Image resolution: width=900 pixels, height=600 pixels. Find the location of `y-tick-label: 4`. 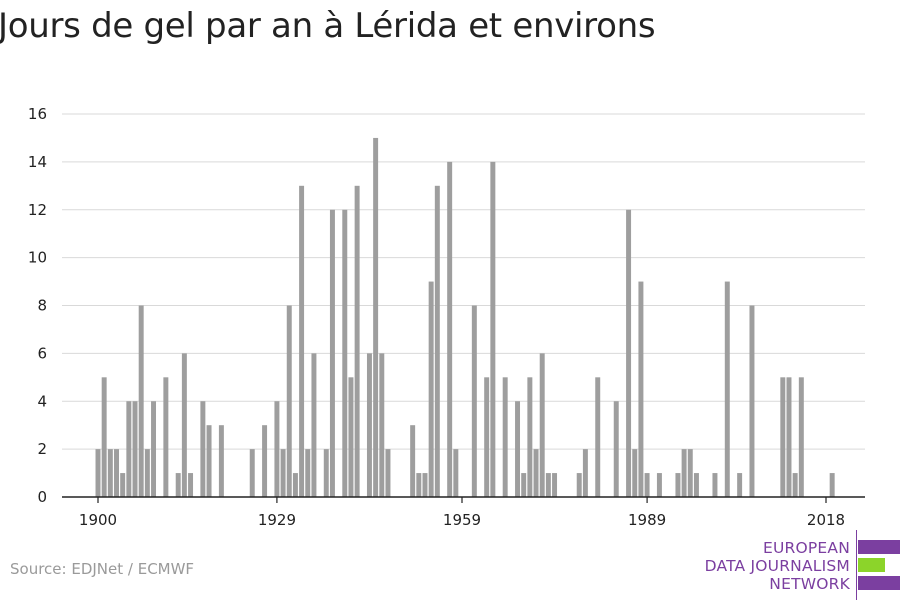

y-tick-label: 4 is located at coordinates (42, 401).